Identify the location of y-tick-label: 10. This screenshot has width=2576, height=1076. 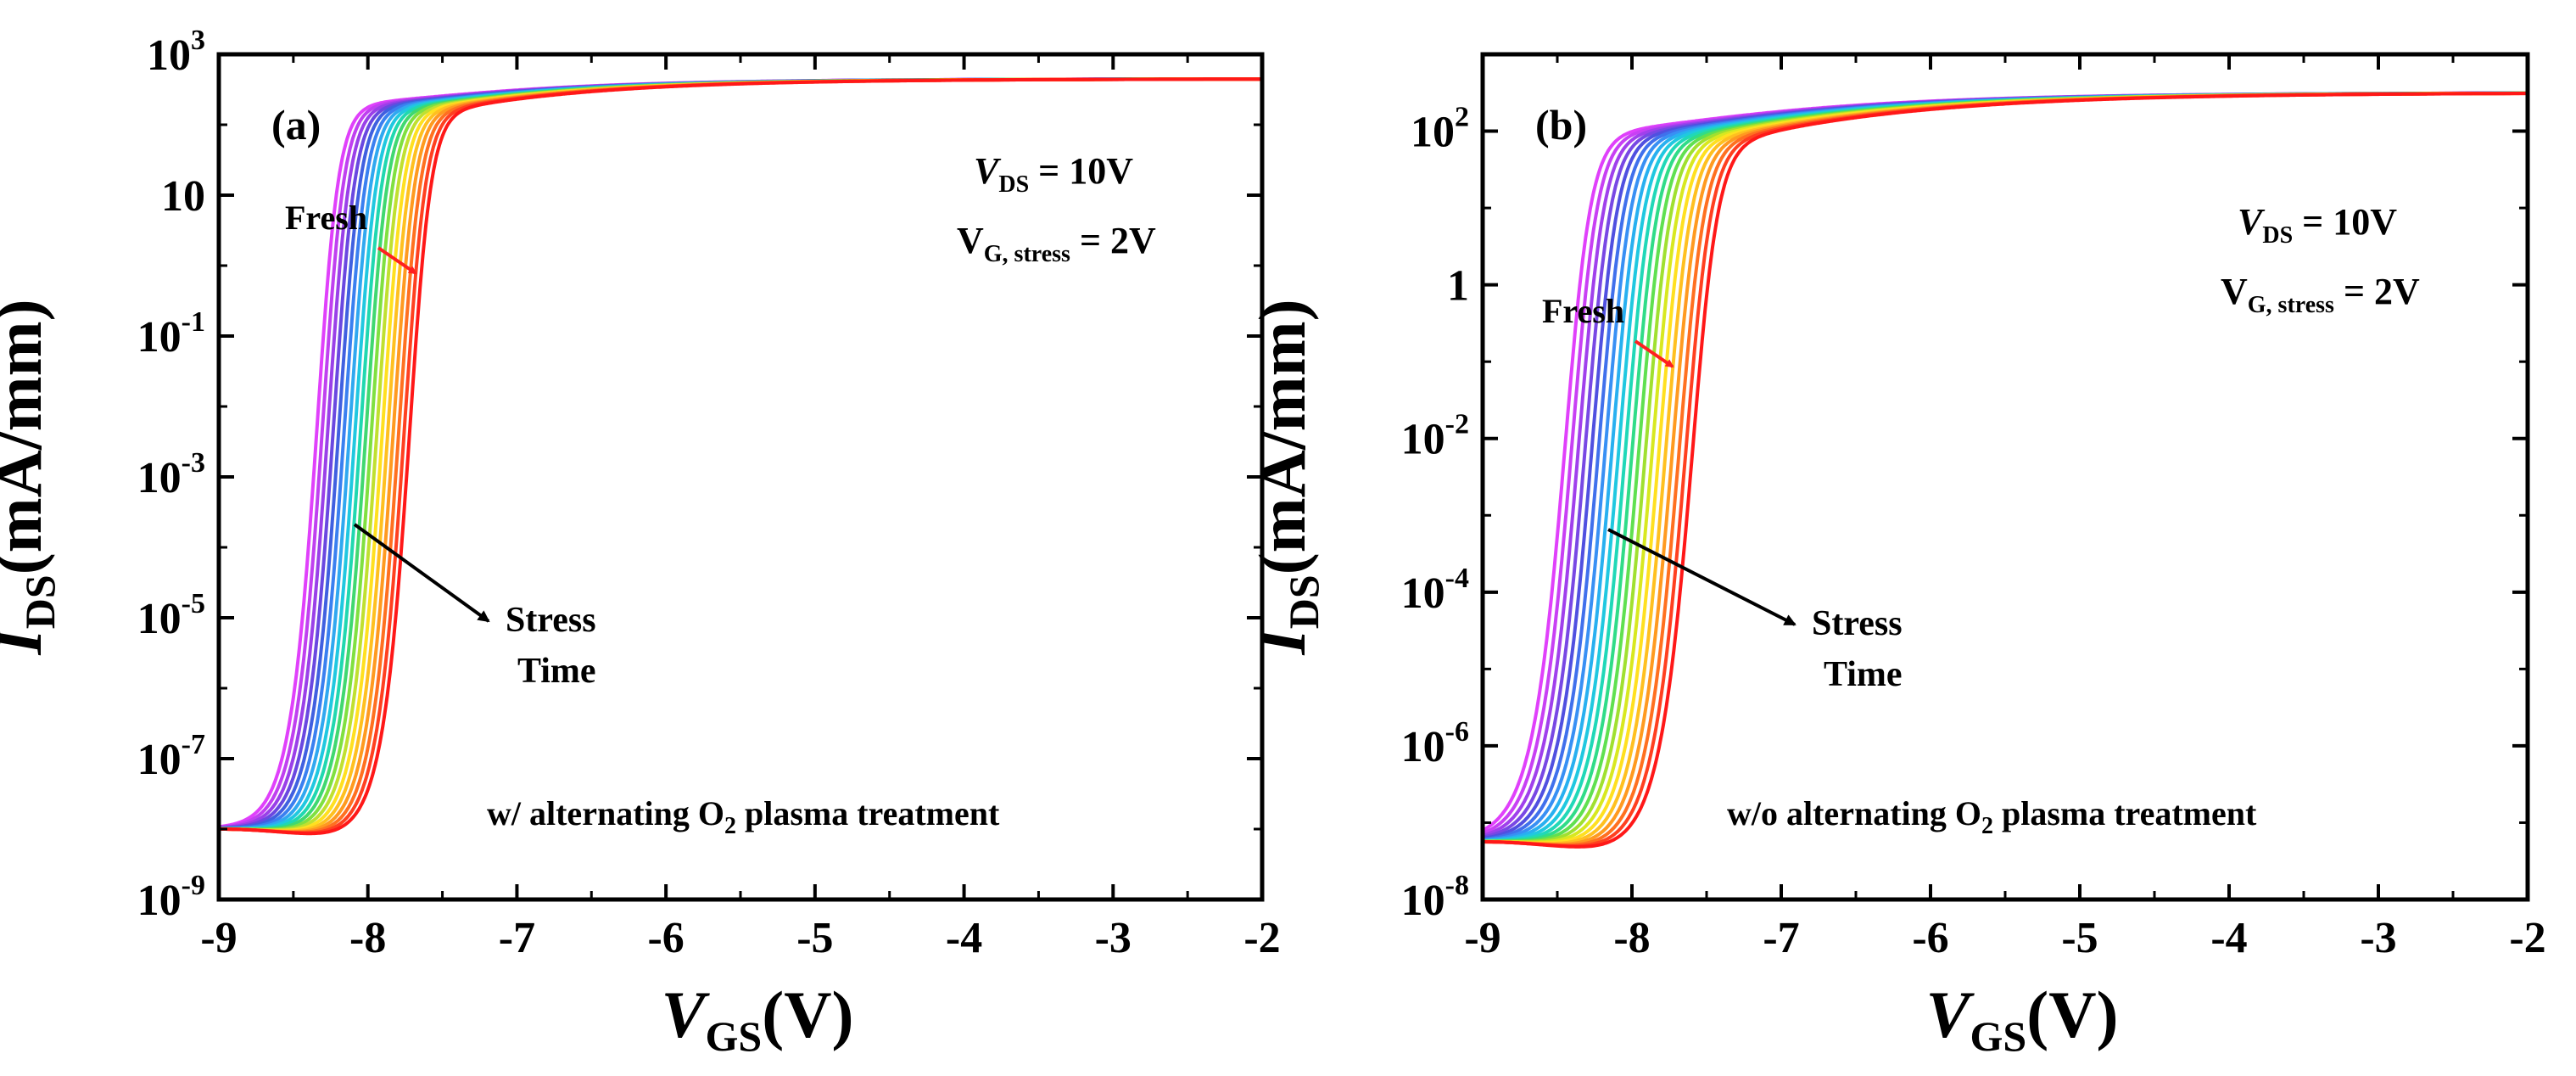
(183, 196).